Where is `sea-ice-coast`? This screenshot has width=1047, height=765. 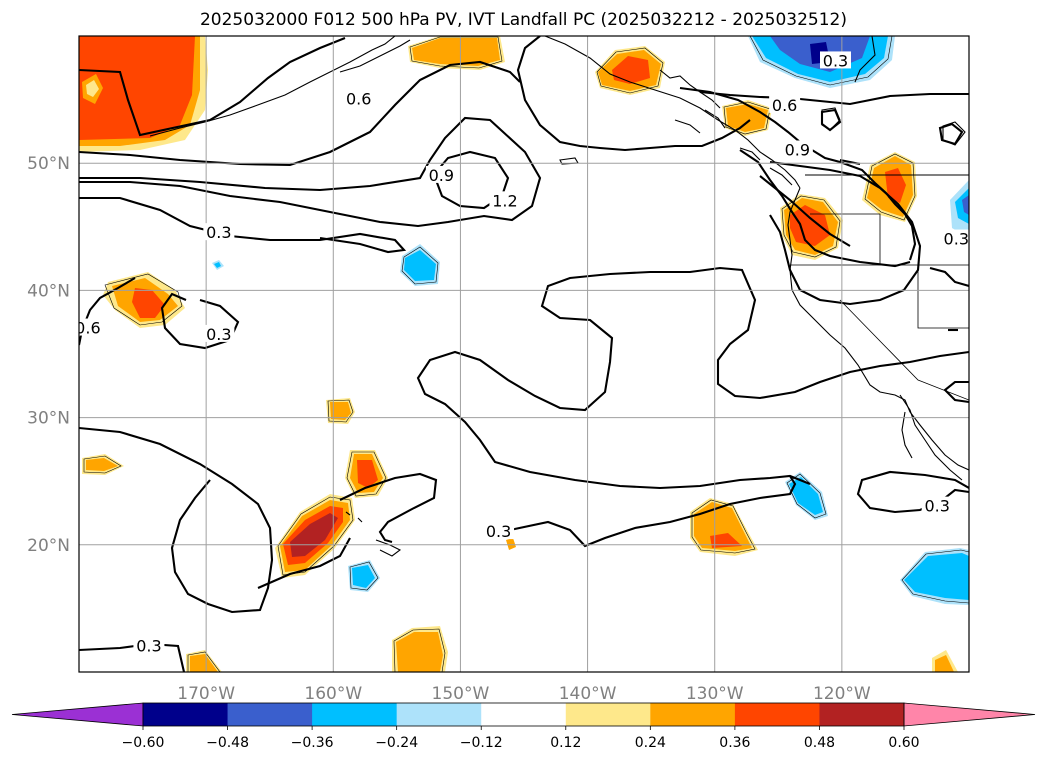 sea-ice-coast is located at coordinates (865, 59).